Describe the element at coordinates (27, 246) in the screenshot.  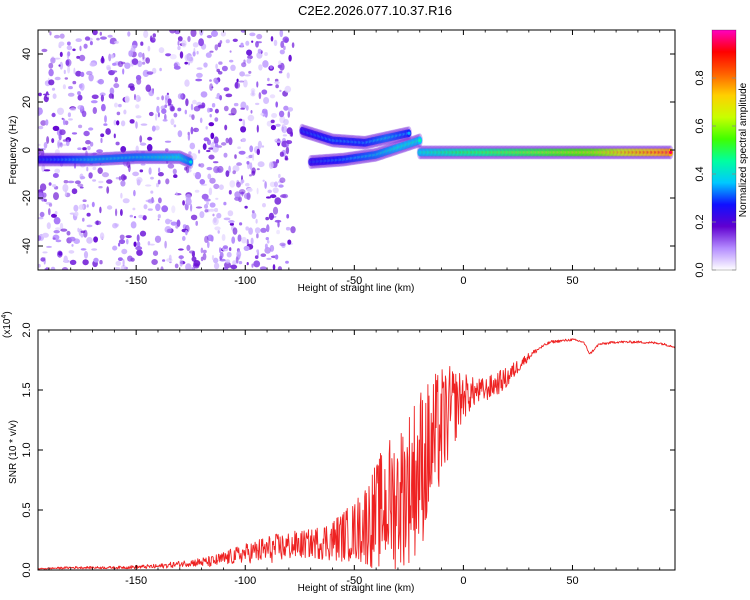
I see `spectrogram-y-tick-label: -40` at that location.